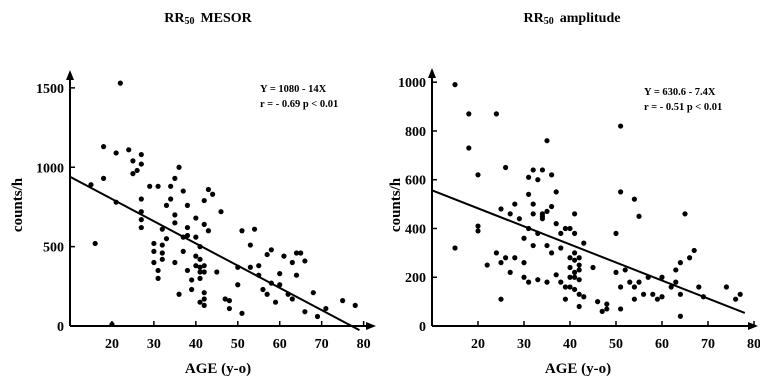  Describe the element at coordinates (208, 19) in the screenshot. I see `chart-title: RR50 MESOR` at that location.